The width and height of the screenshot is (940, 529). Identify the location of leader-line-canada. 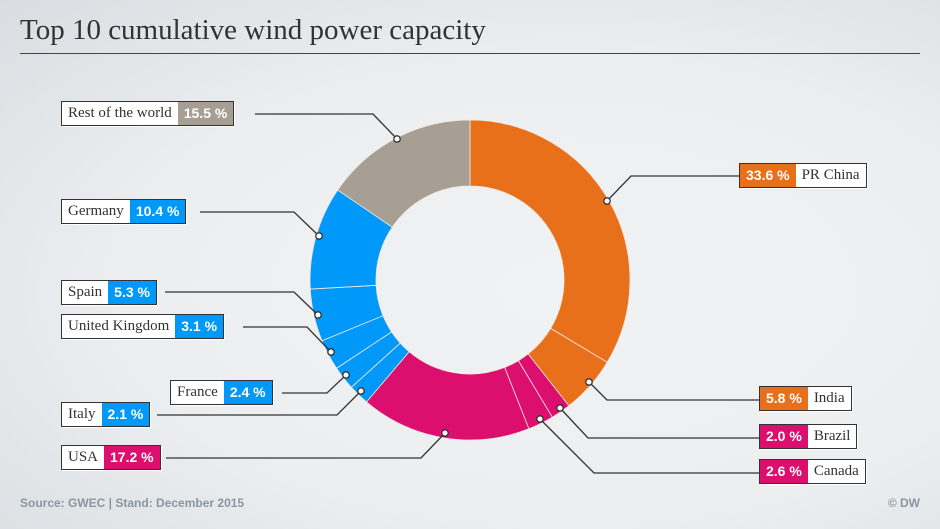
(649, 446).